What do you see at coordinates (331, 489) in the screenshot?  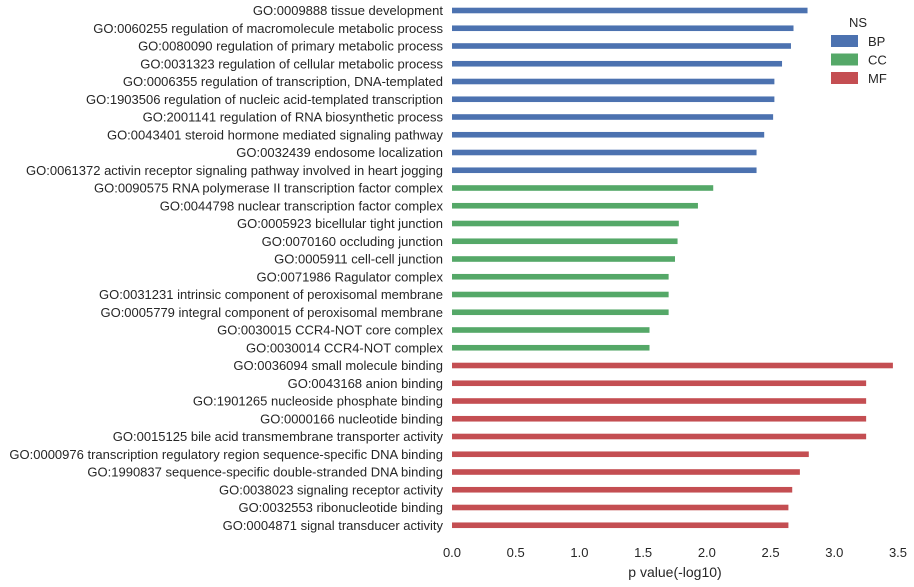 I see `category-label: GO:0038023 signaling receptor activity` at bounding box center [331, 489].